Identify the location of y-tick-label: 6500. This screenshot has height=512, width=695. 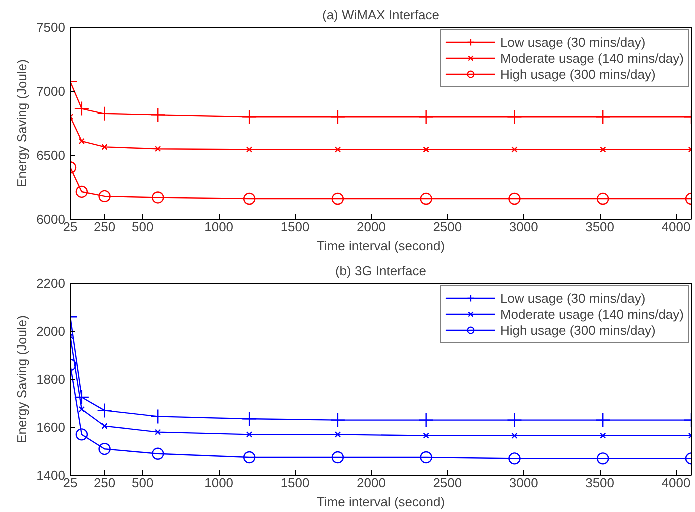
(51, 155).